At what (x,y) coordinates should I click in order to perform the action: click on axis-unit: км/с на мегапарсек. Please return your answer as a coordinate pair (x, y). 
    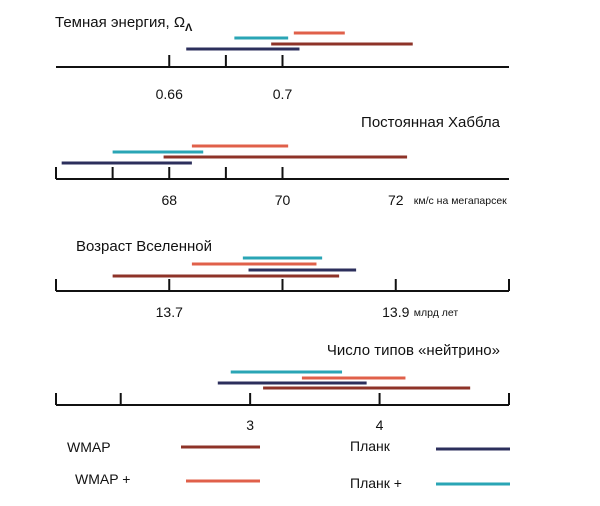
    Looking at the image, I should click on (460, 201).